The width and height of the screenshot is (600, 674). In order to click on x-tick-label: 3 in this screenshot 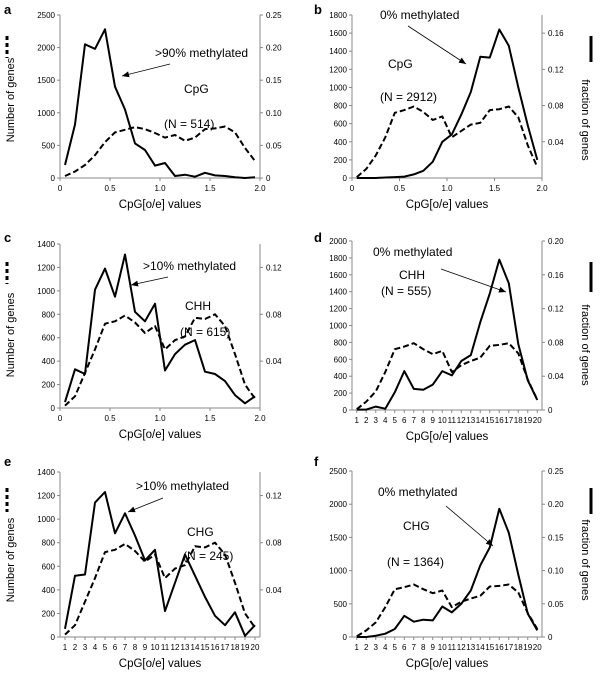, I will do `click(376, 647)`.